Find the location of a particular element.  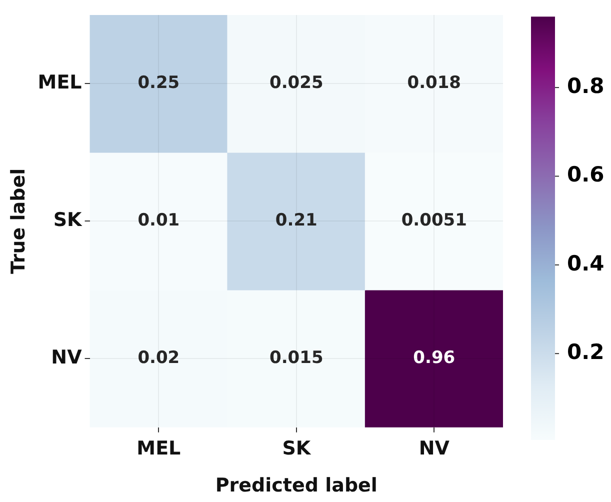

x-tick-label: NV is located at coordinates (434, 449).